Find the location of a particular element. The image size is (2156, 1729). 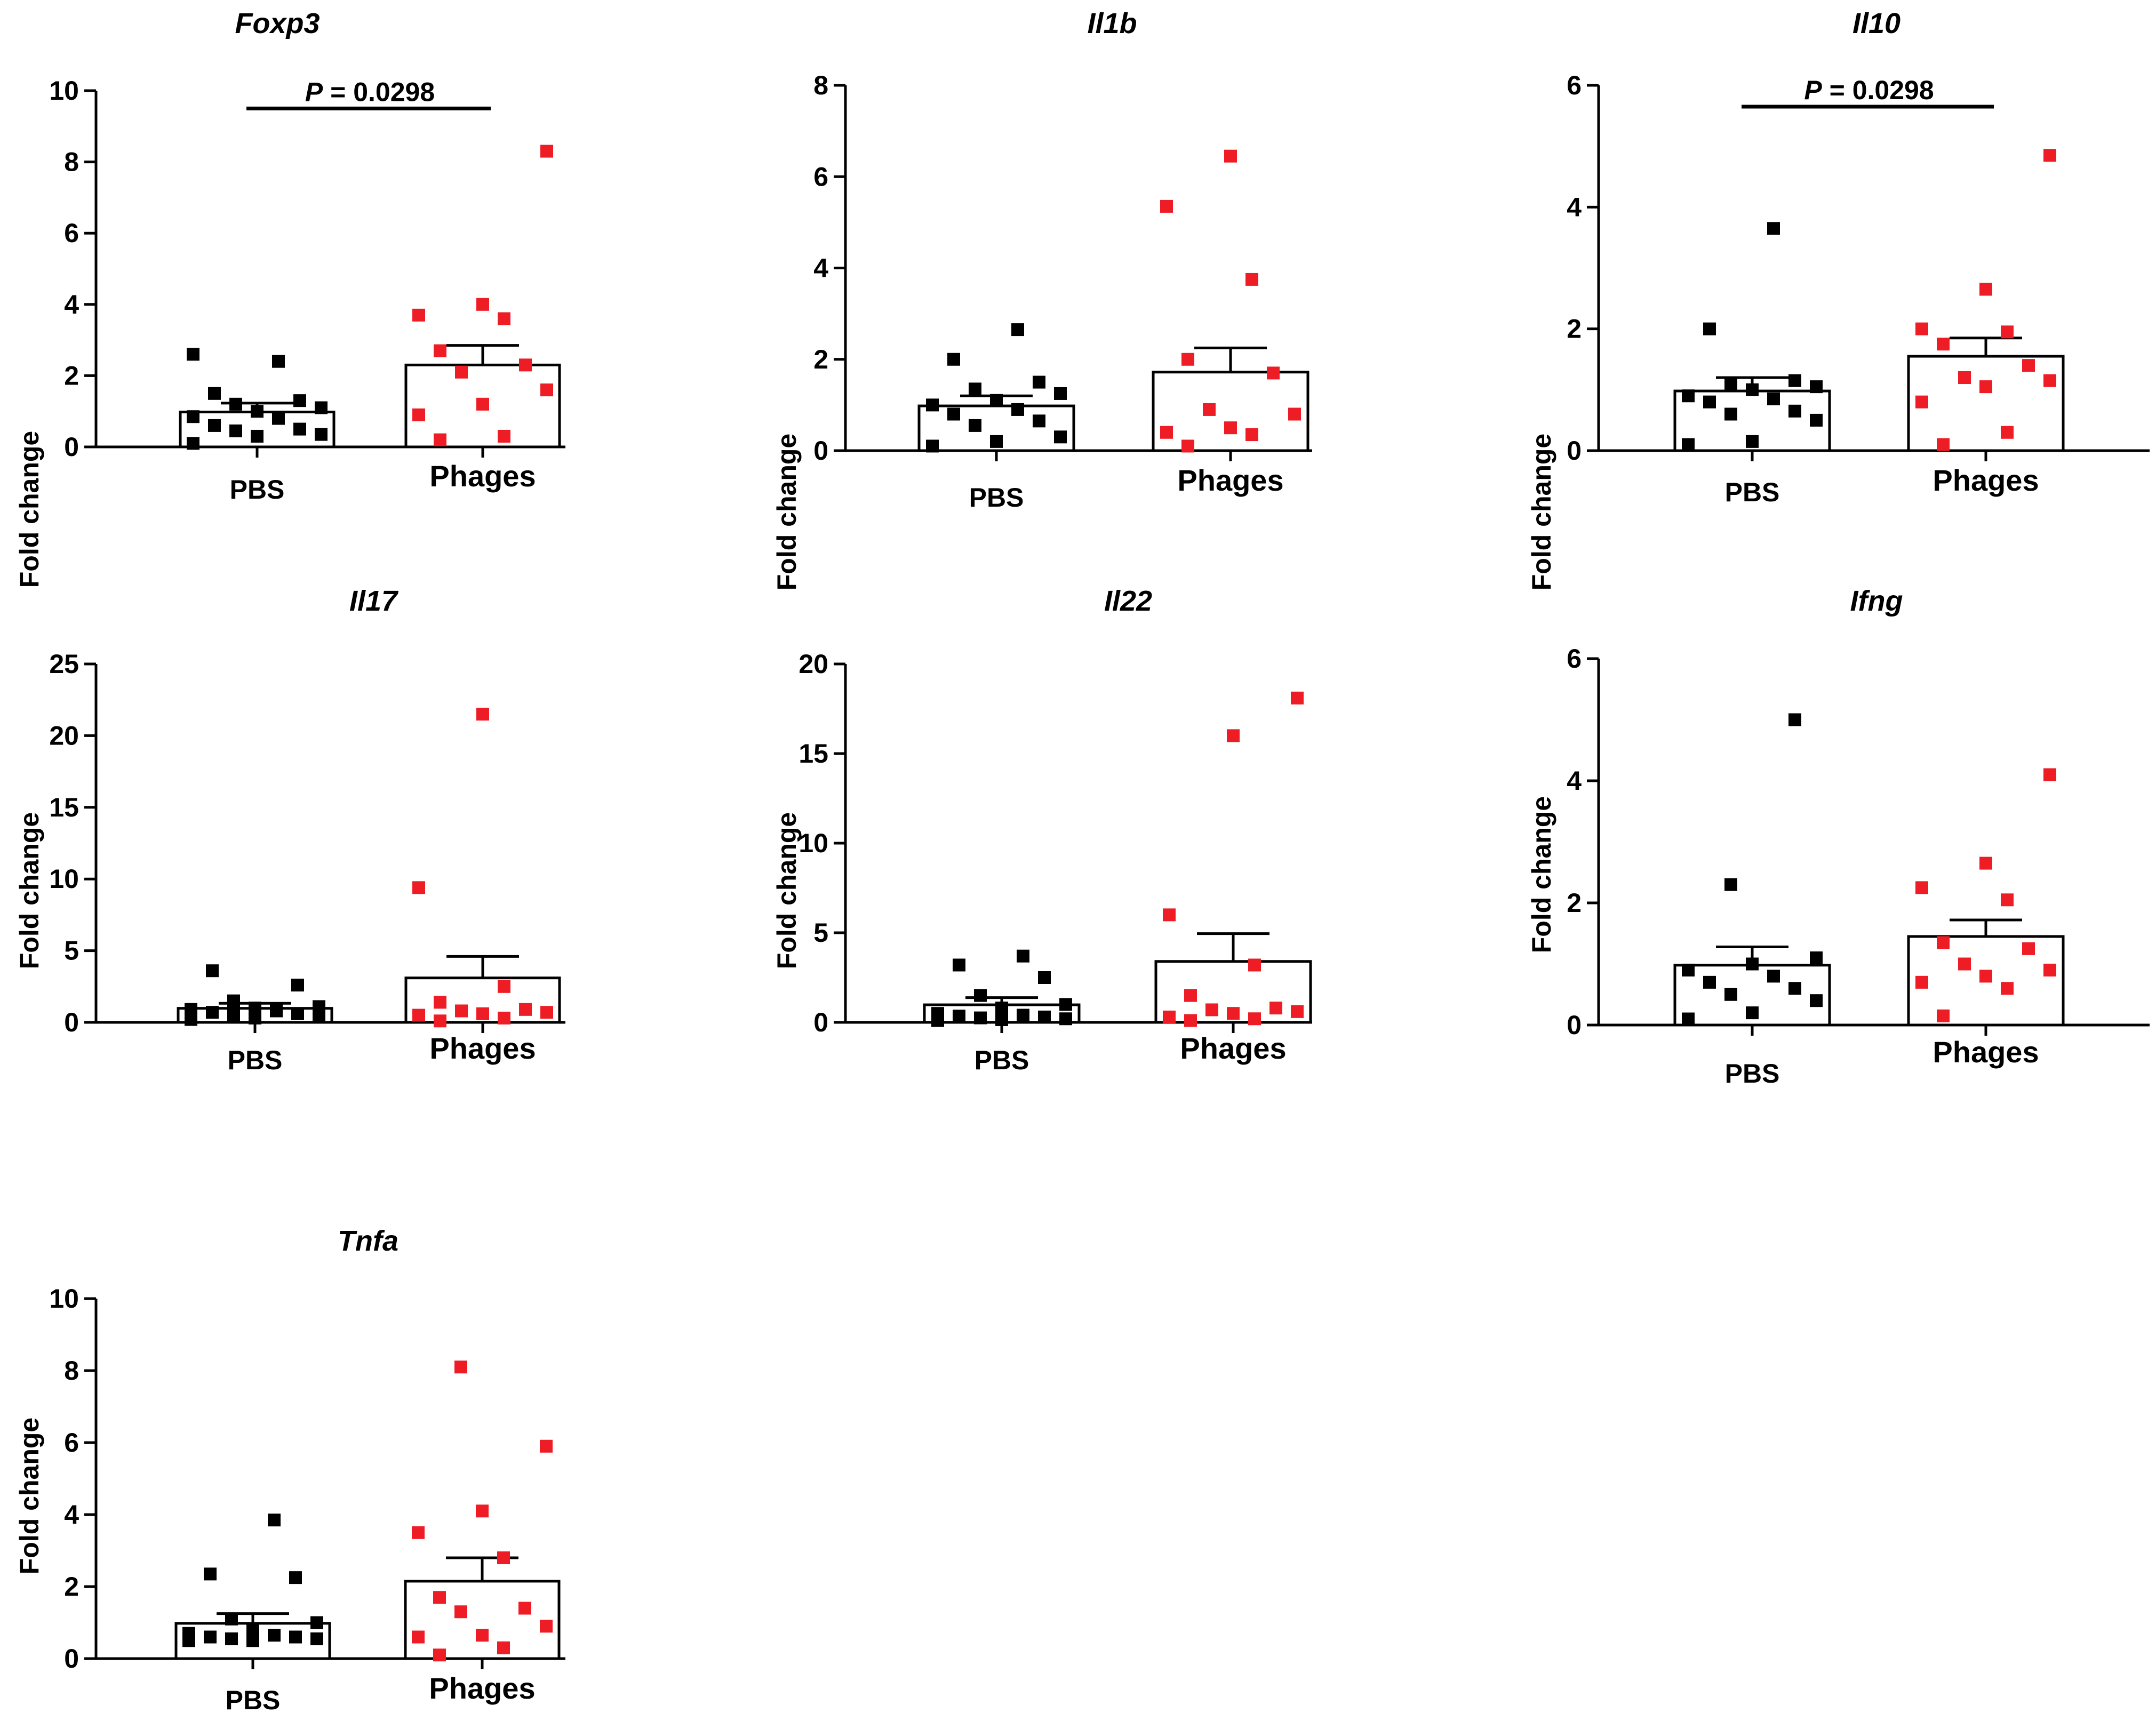

panel-il1b: Il1b Fold change 0 2 4 6 8 PBS Phages is located at coordinates (1042, 298).